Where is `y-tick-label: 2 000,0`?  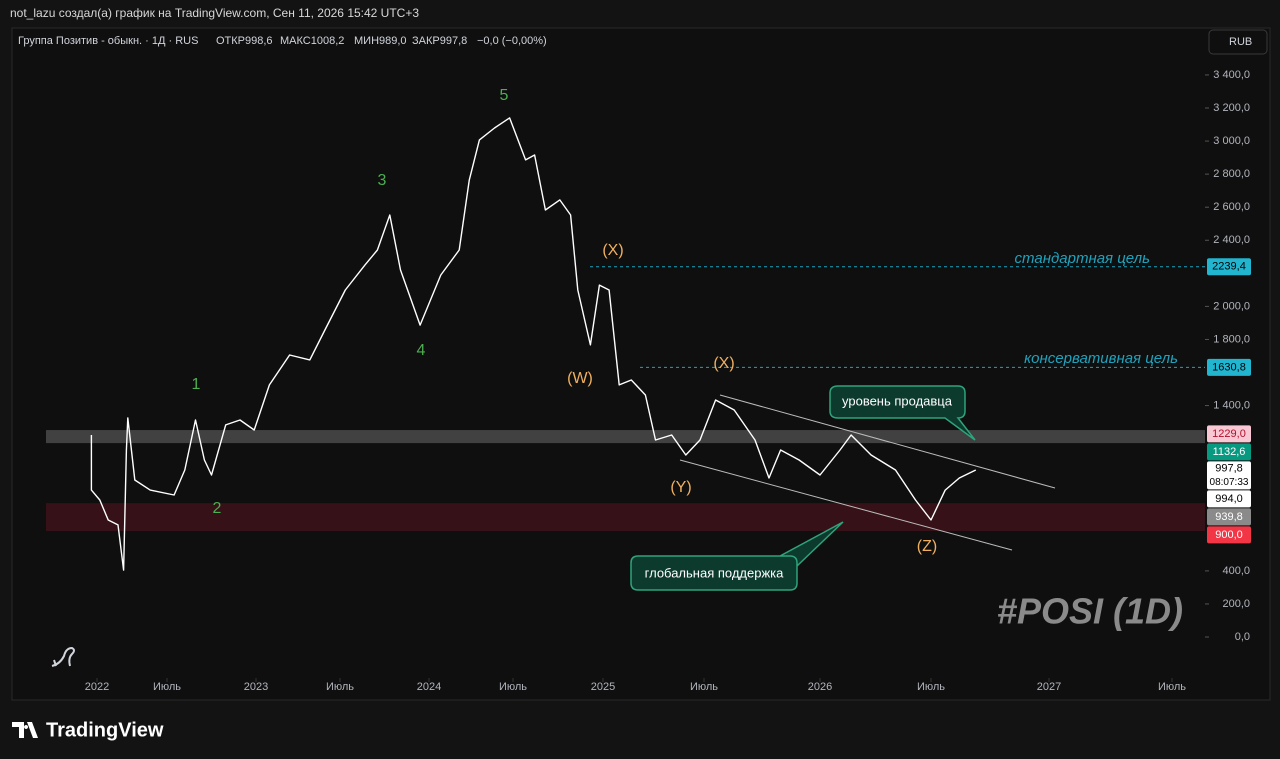 y-tick-label: 2 000,0 is located at coordinates (1231, 306).